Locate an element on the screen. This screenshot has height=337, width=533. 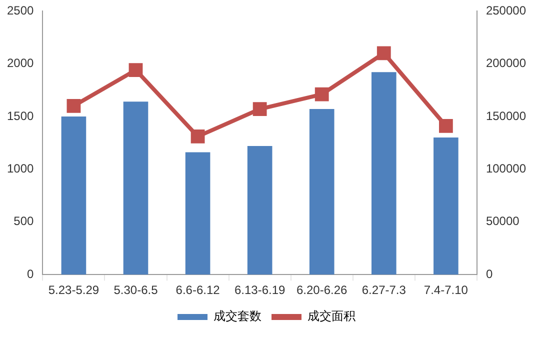
y2-tick-label: 100000 is located at coordinates (506, 168).